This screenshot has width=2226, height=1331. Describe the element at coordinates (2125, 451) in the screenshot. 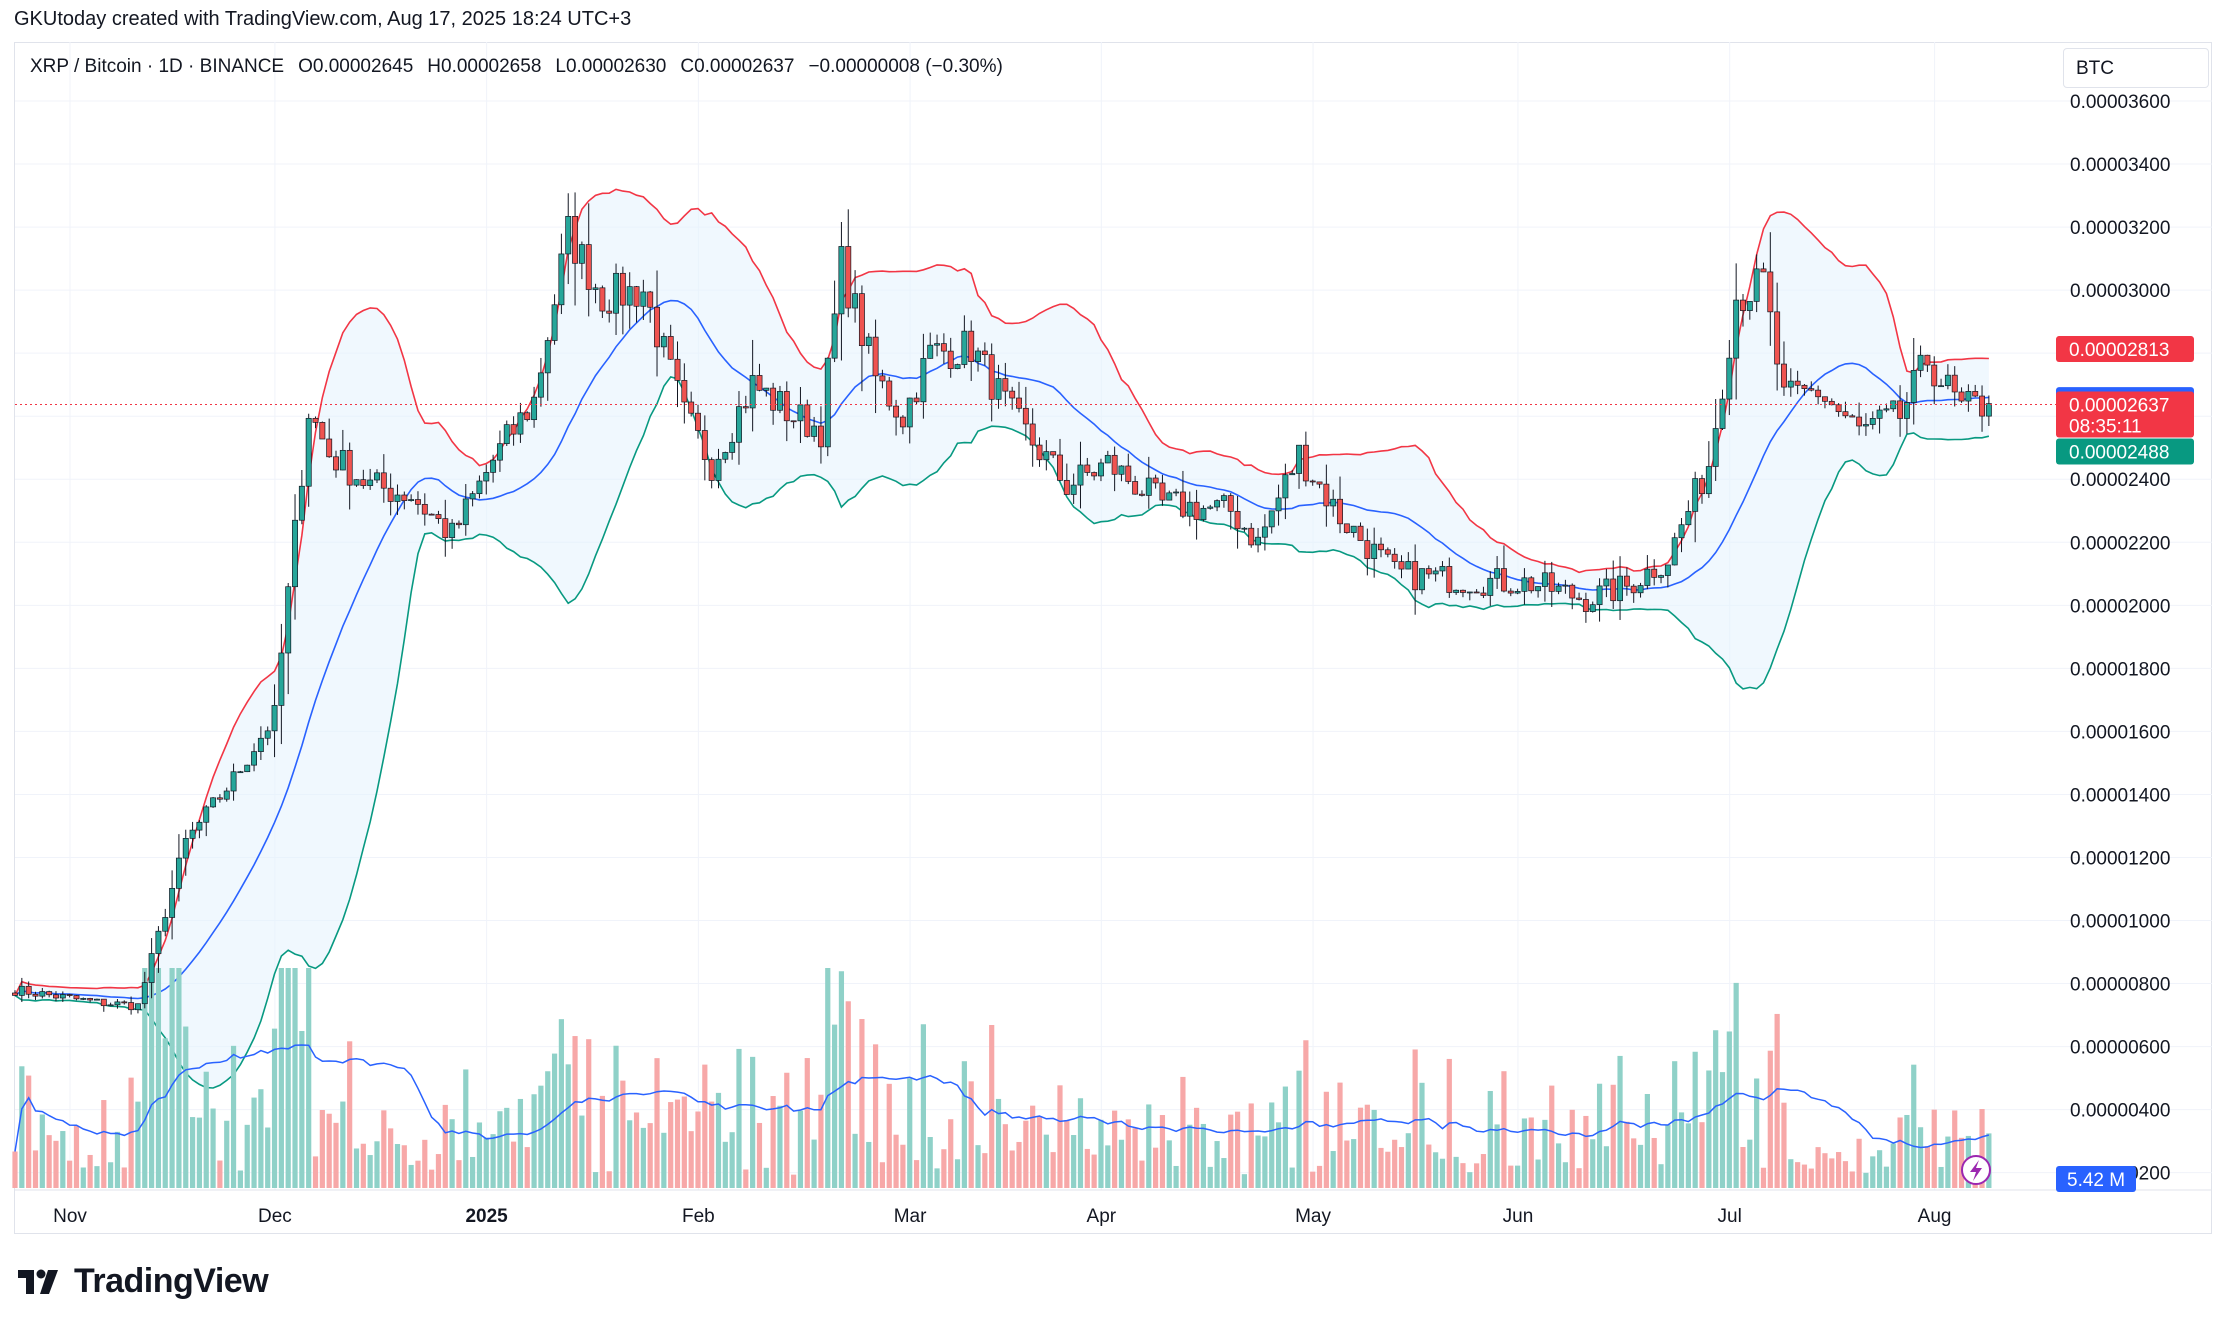

I see `lower-band-badge-bg` at that location.